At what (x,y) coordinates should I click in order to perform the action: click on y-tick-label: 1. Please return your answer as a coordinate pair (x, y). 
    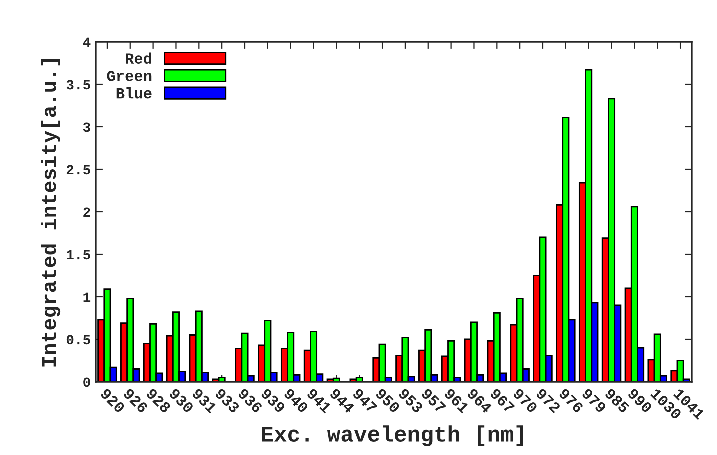
    Looking at the image, I should click on (87, 297).